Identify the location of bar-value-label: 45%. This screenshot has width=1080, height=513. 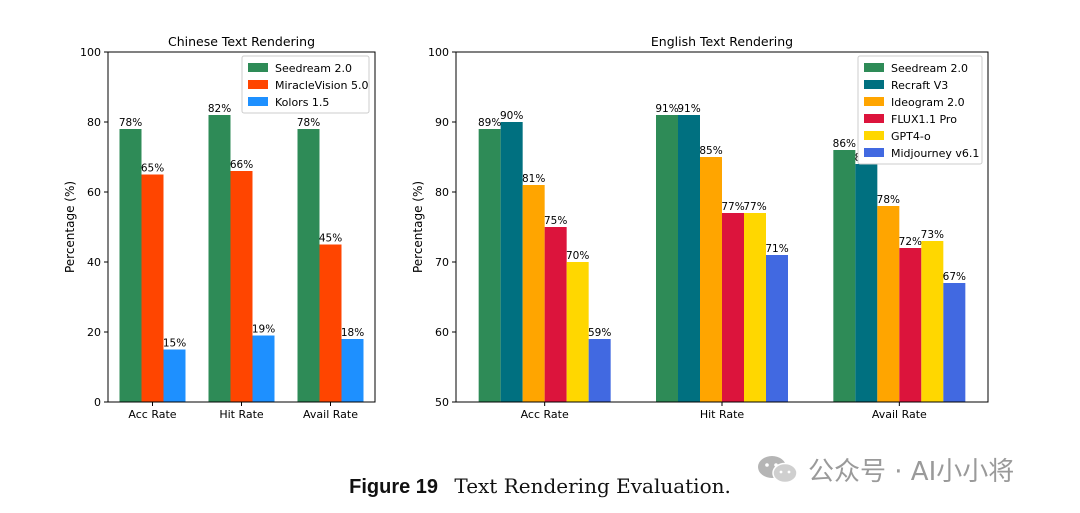
(330, 239).